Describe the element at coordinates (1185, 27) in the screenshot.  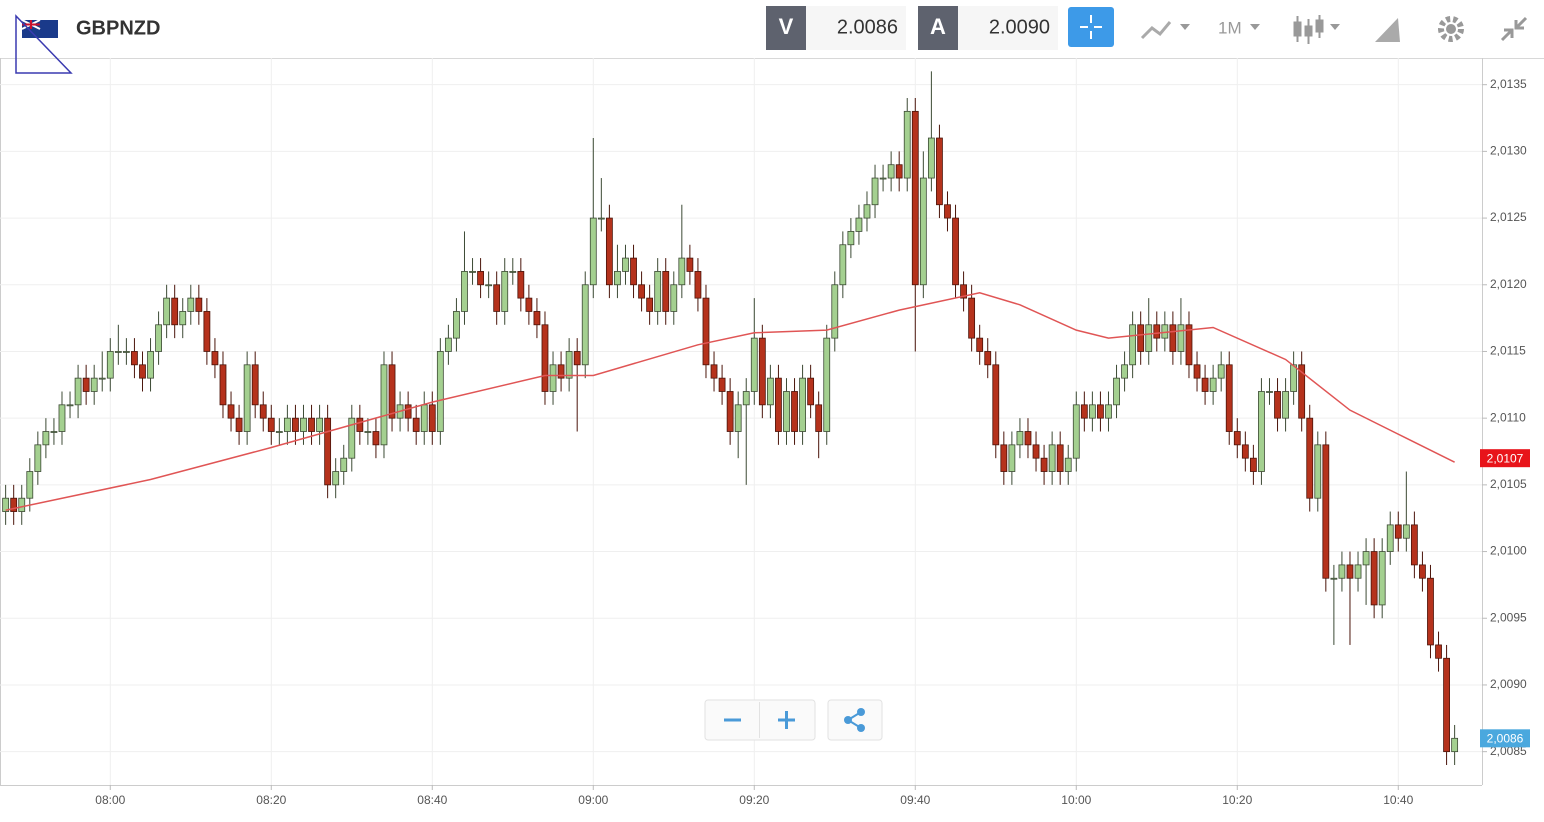
I see `caret` at that location.